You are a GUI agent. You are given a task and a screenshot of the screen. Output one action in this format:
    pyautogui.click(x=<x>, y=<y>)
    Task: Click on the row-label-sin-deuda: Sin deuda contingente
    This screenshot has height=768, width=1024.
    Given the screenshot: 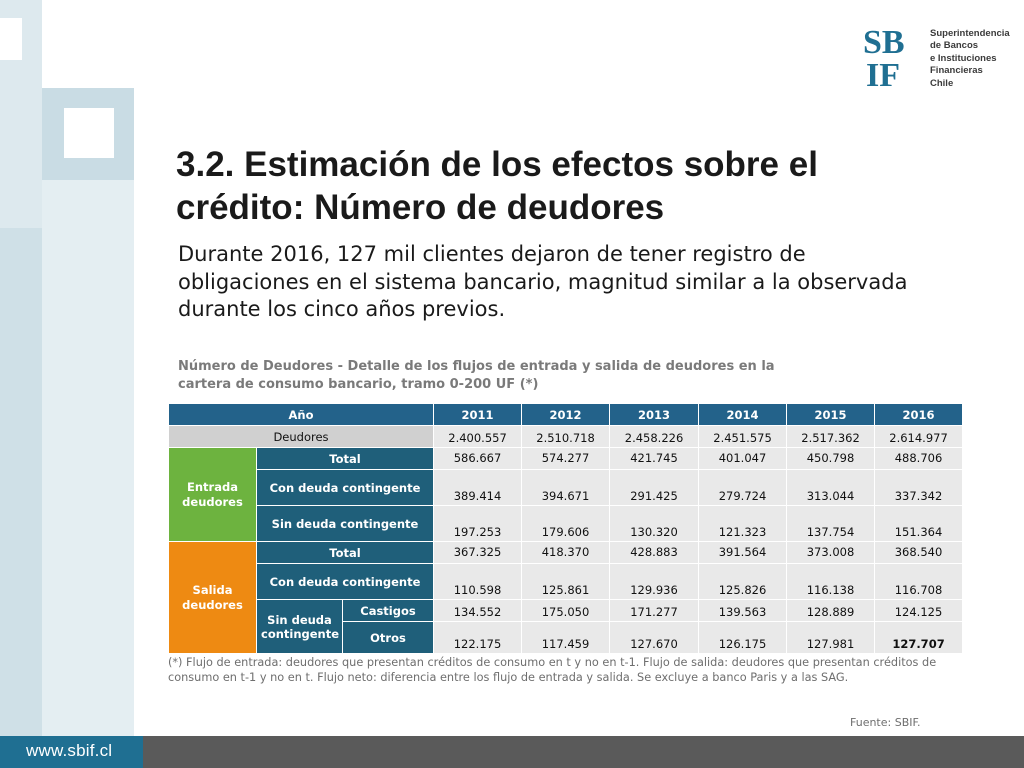 What is the action you would take?
    pyautogui.click(x=299, y=626)
    